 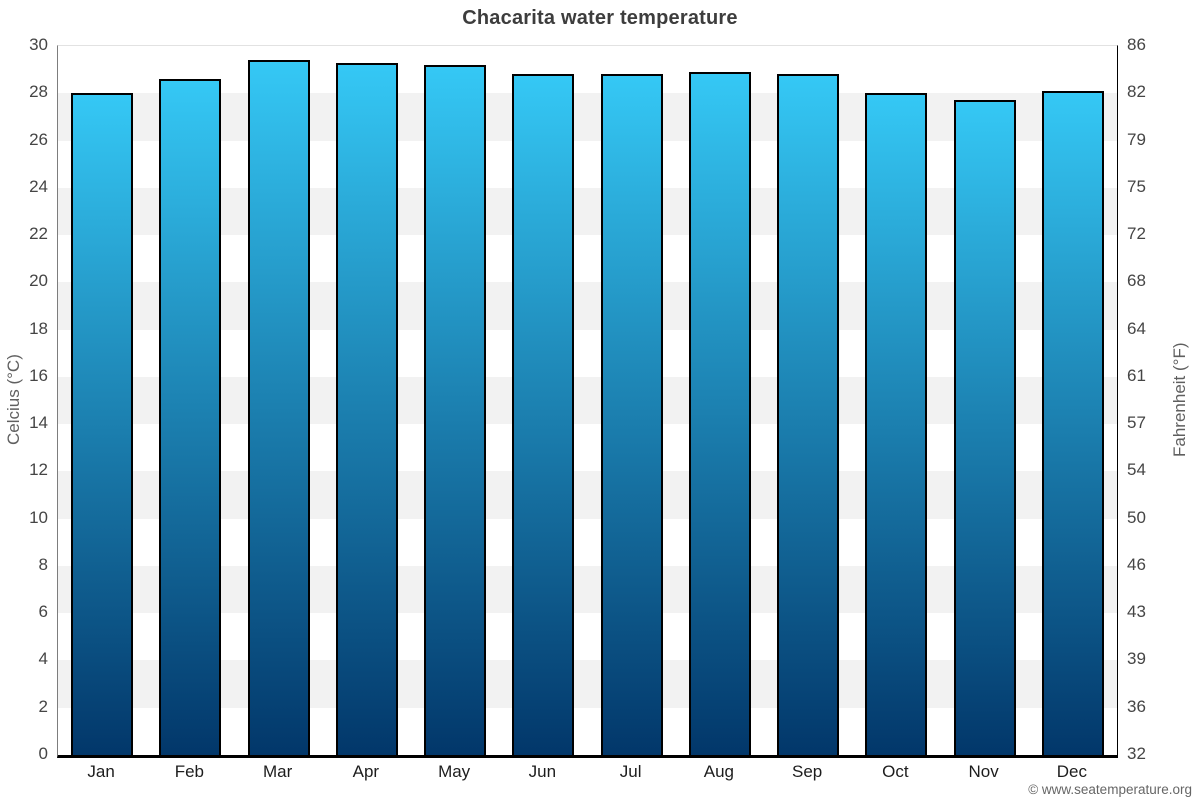 I want to click on fahrenheit-axis-label: Fahrenheit (°F), so click(x=1179, y=399).